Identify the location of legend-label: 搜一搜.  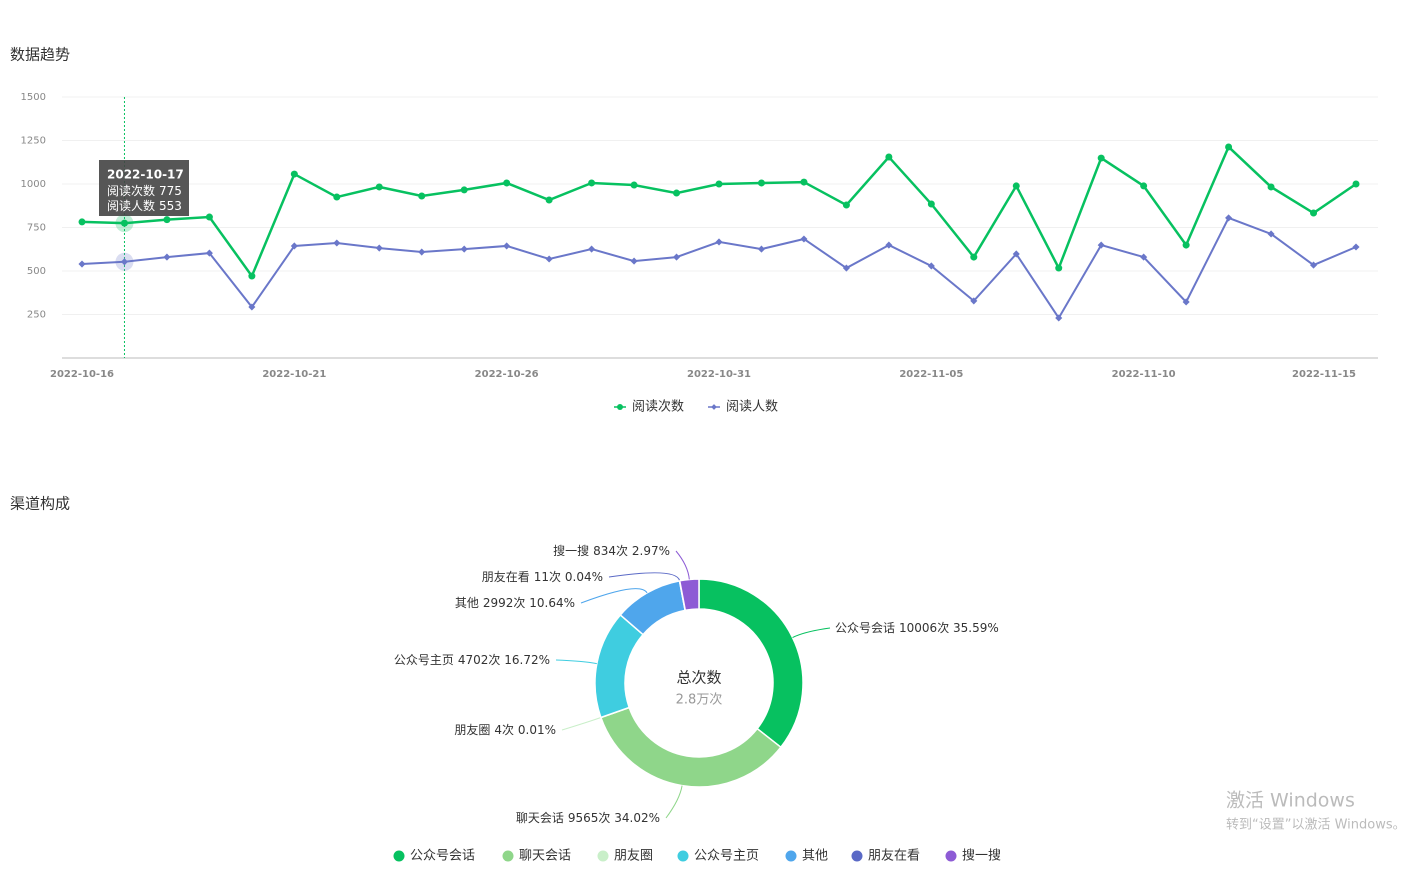
(981, 856).